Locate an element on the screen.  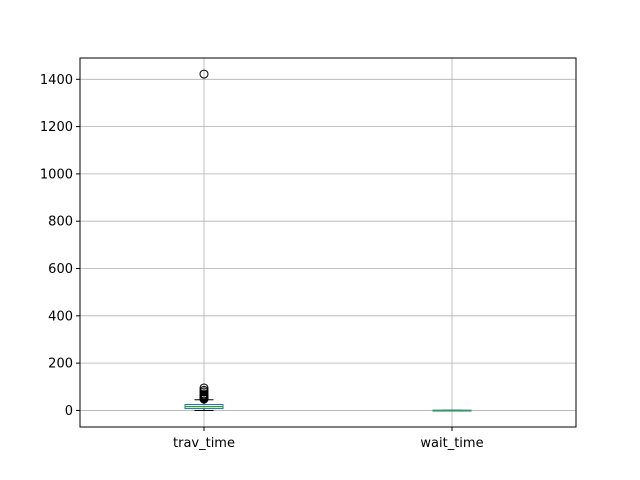
y-tick-label: 1200 is located at coordinates (56, 127).